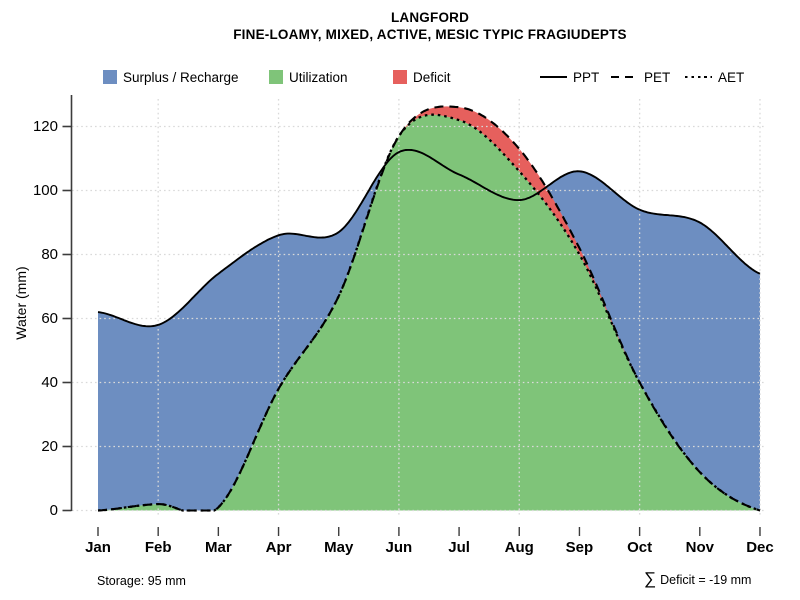  What do you see at coordinates (45, 190) in the screenshot?
I see `y-tick-label-100: 100` at bounding box center [45, 190].